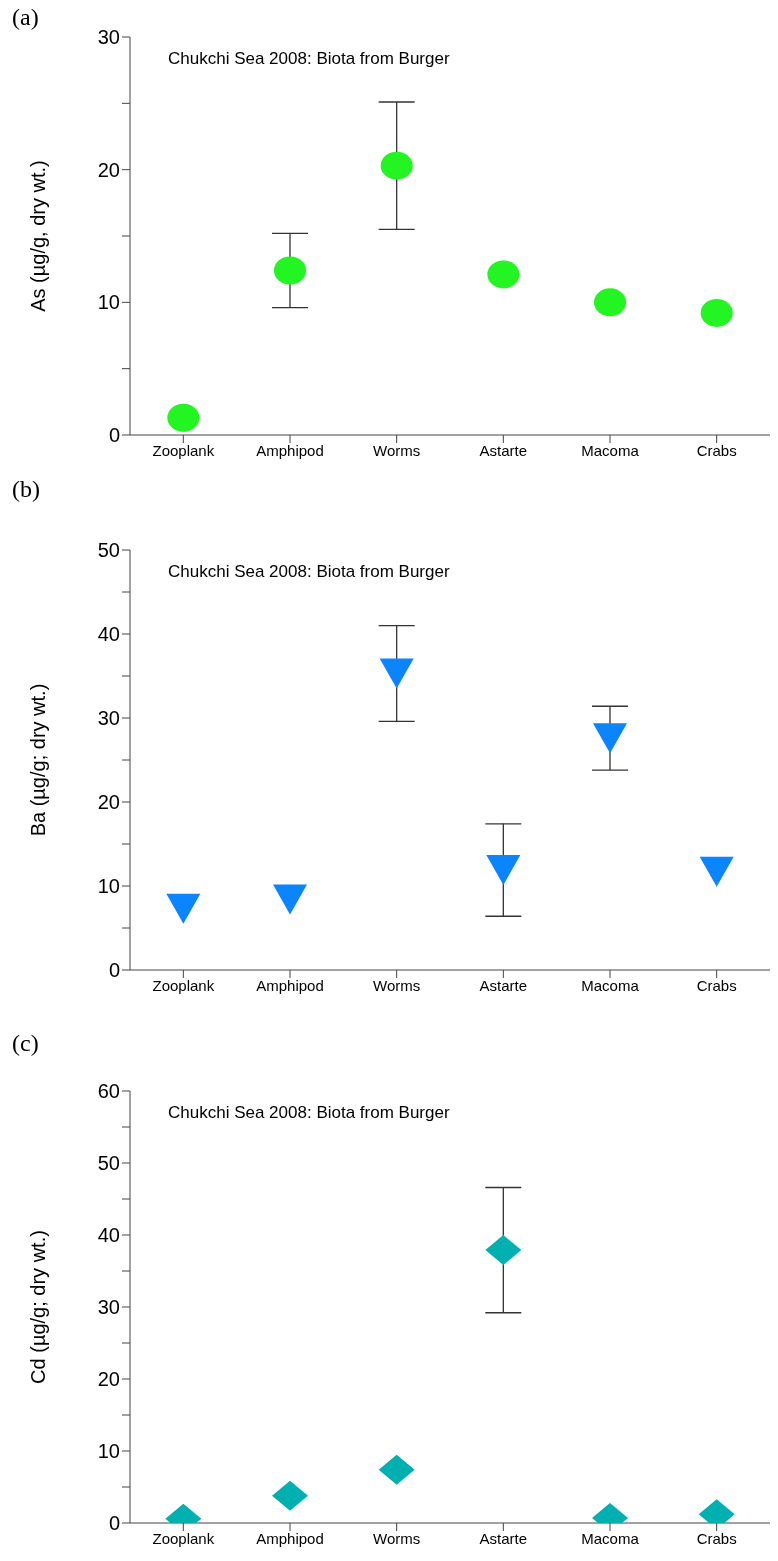  I want to click on chart-title: (a), so click(25, 17).